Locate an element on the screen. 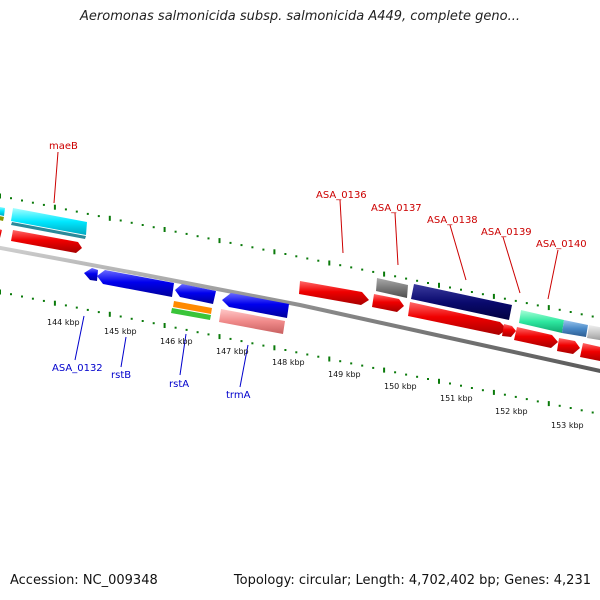 The width and height of the screenshot is (600, 600). gene-trmA-pink is located at coordinates (252, 321).